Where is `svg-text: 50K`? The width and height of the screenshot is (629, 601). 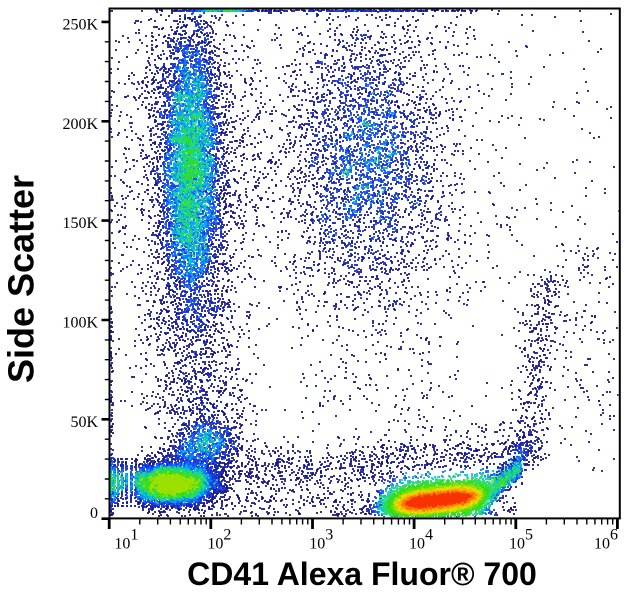
svg-text: 50K is located at coordinates (84, 422).